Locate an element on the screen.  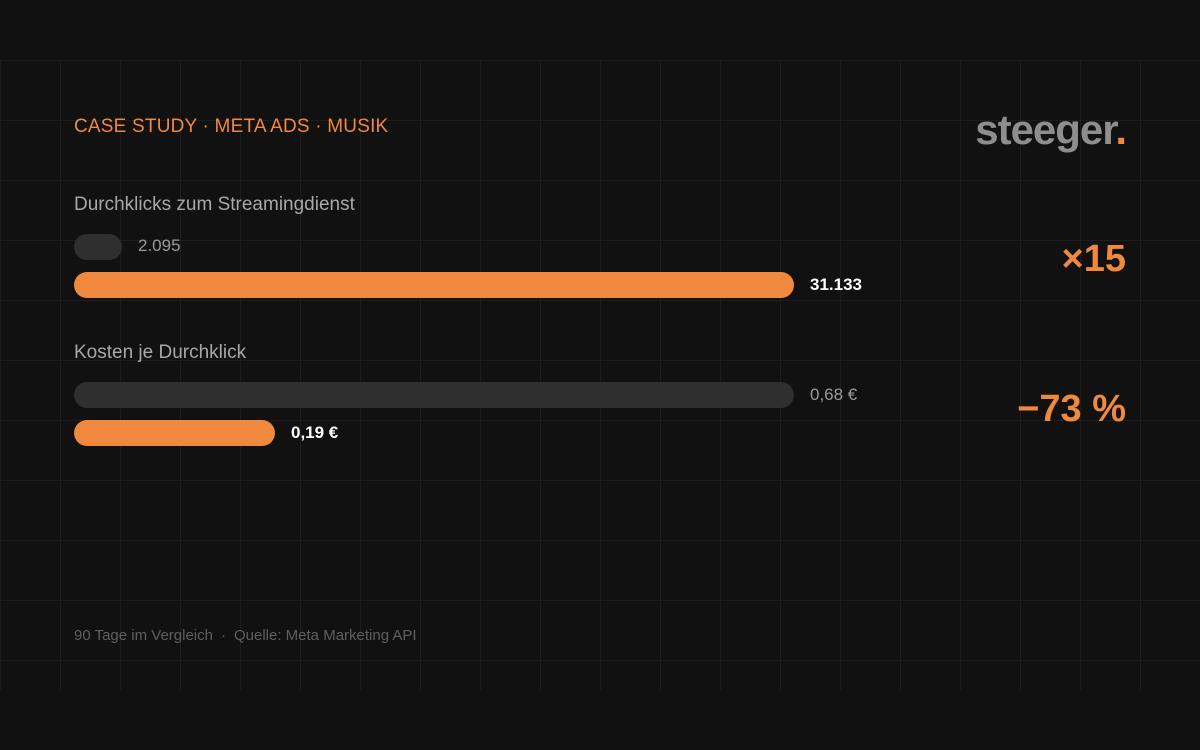
bar-clicks-after is located at coordinates (434, 285).